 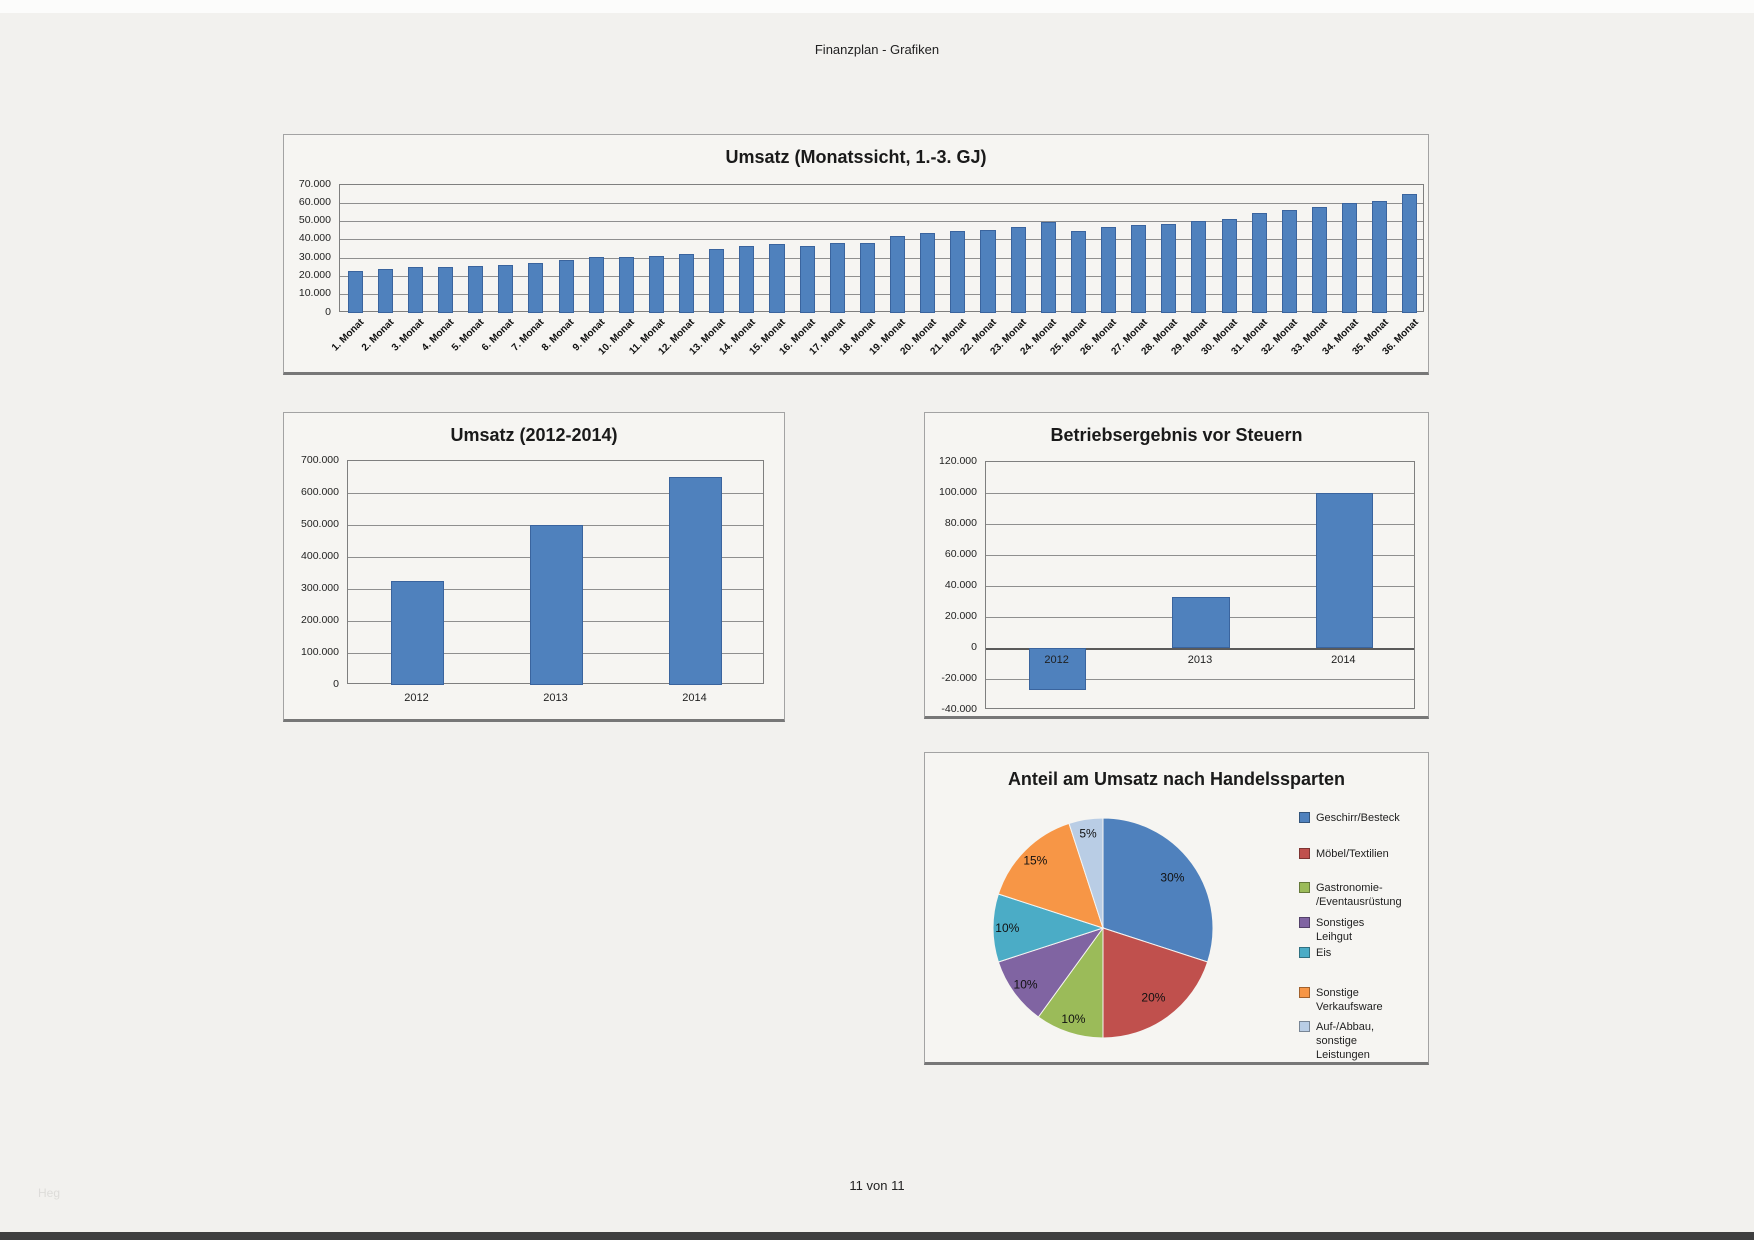 What do you see at coordinates (415, 290) in the screenshot?
I see `bar-3-monat` at bounding box center [415, 290].